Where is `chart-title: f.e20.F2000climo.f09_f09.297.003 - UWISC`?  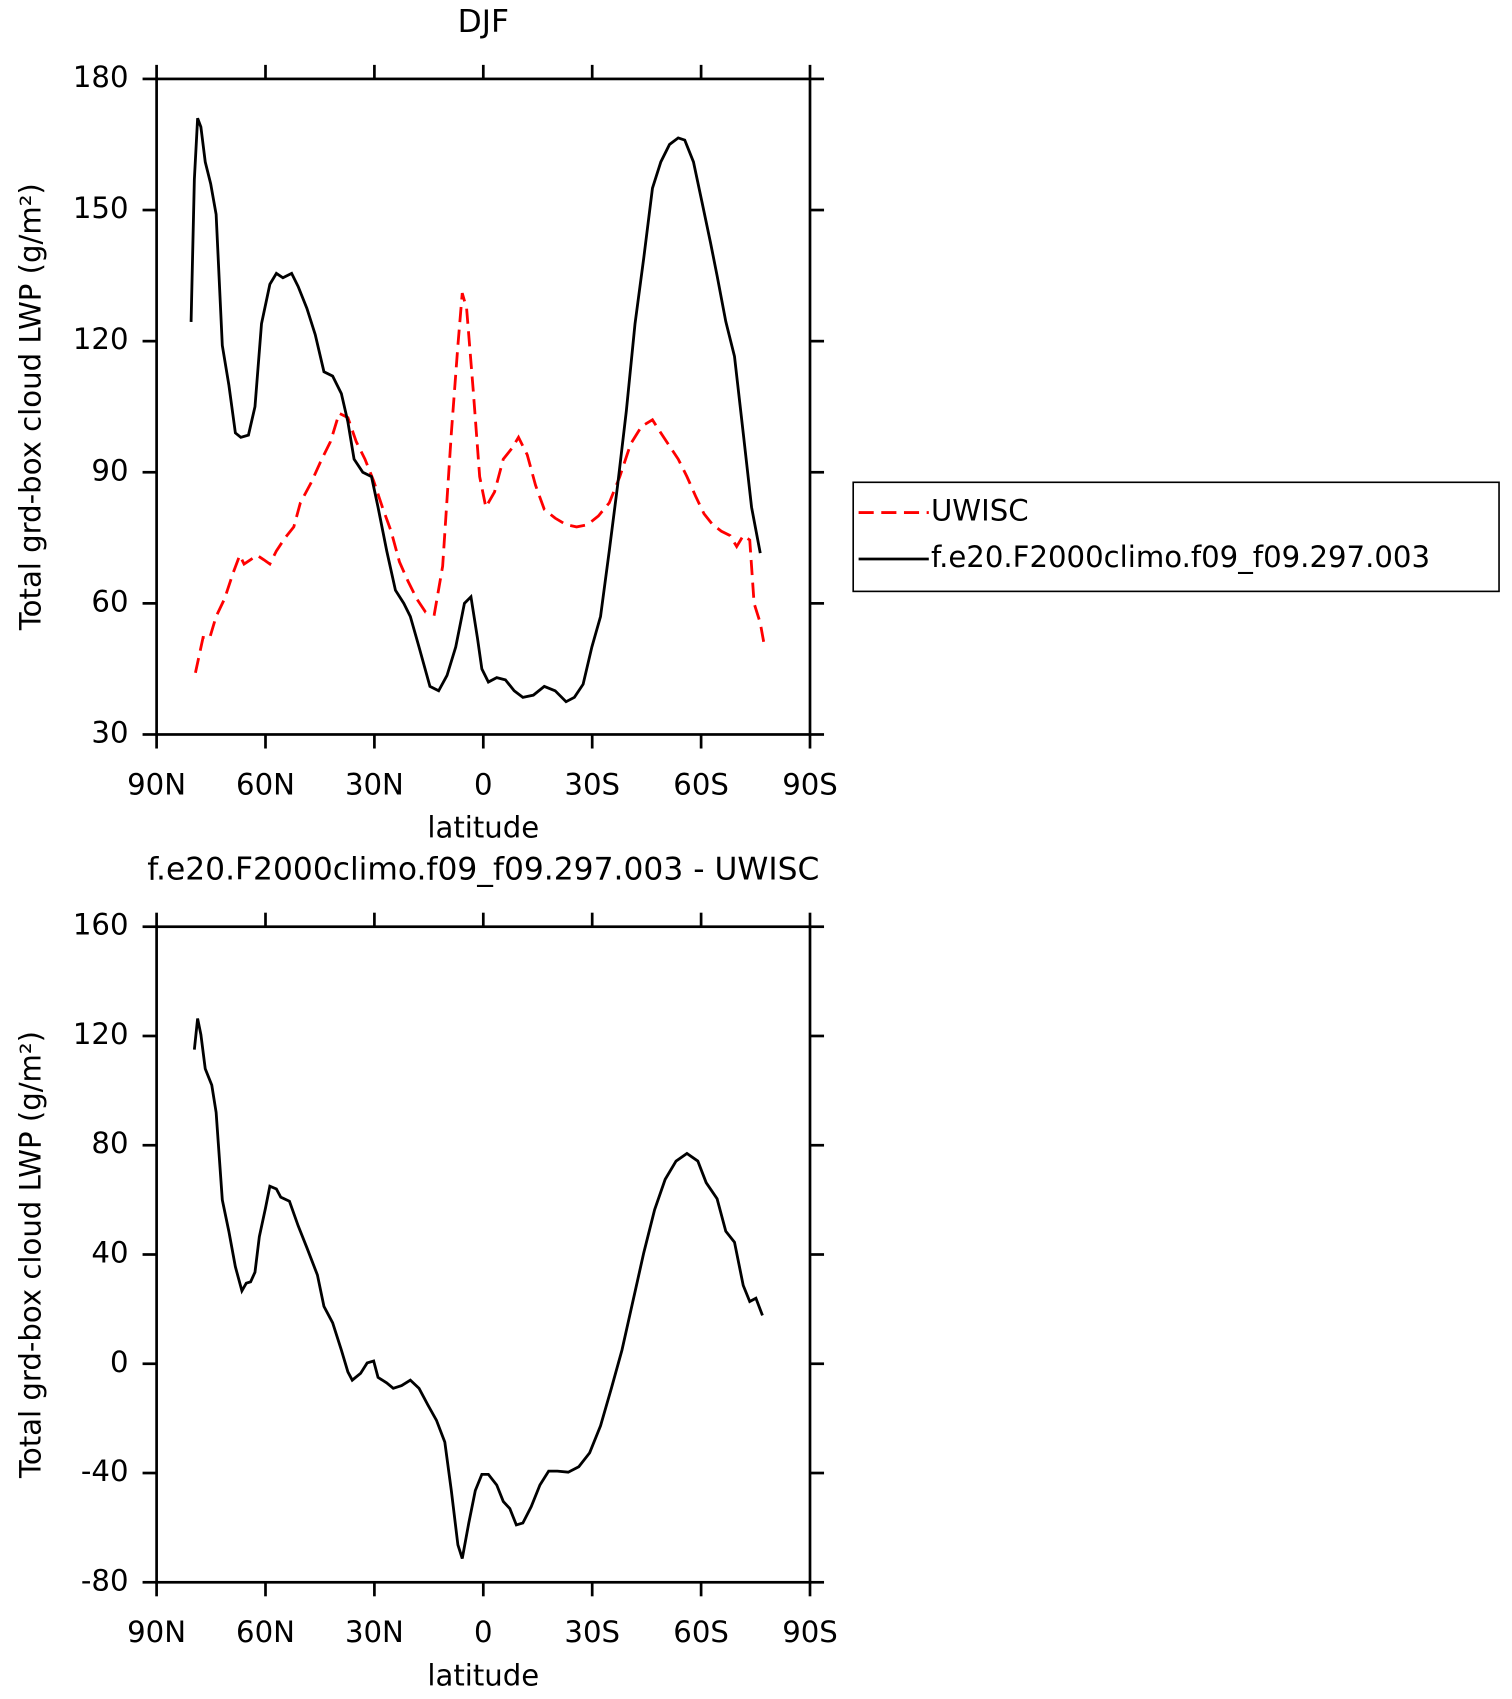 chart-title: f.e20.F2000climo.f09_f09.297.003 - UWISC is located at coordinates (483, 870).